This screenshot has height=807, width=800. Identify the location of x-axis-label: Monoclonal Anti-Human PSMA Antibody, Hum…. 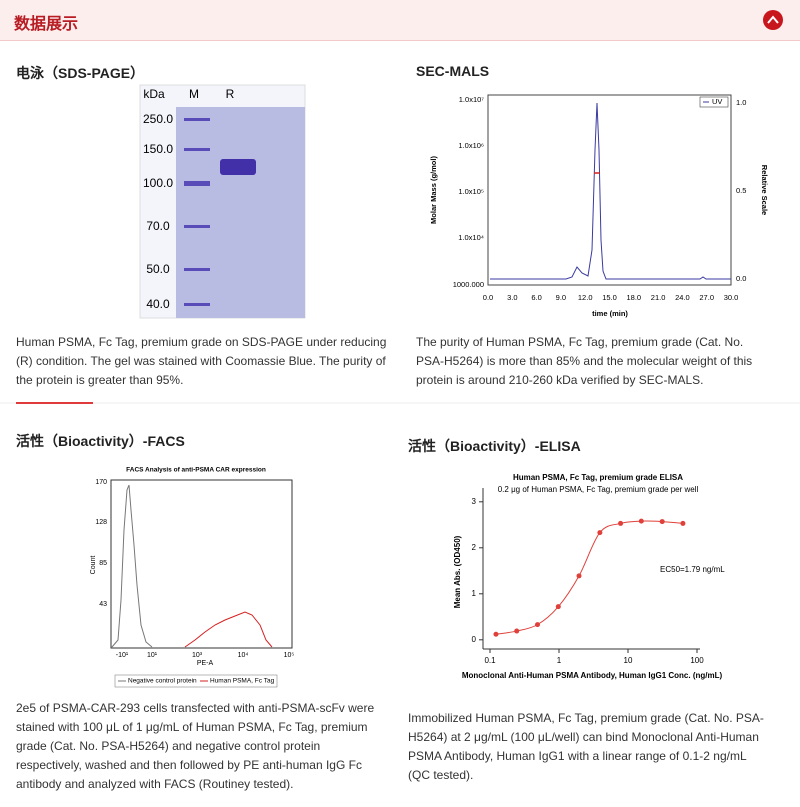
(592, 675).